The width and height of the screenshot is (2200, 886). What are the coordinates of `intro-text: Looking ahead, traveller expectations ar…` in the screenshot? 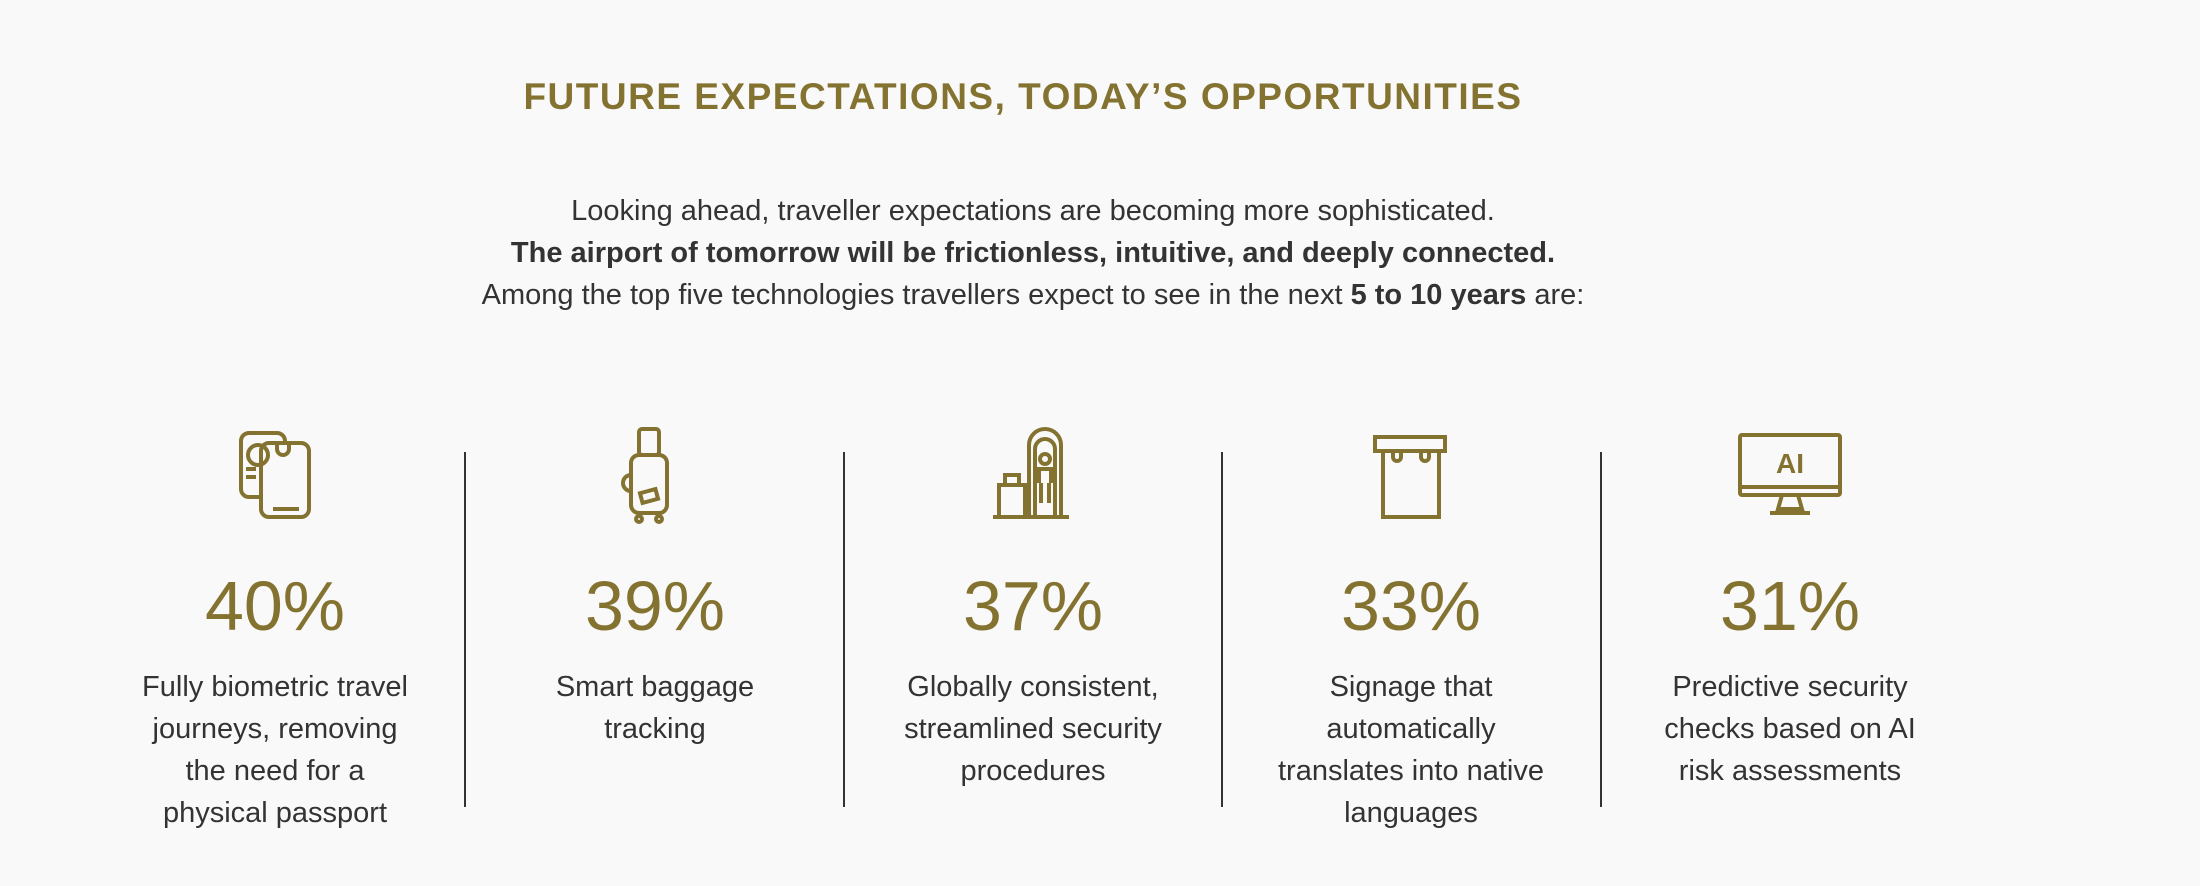 It's located at (1033, 211).